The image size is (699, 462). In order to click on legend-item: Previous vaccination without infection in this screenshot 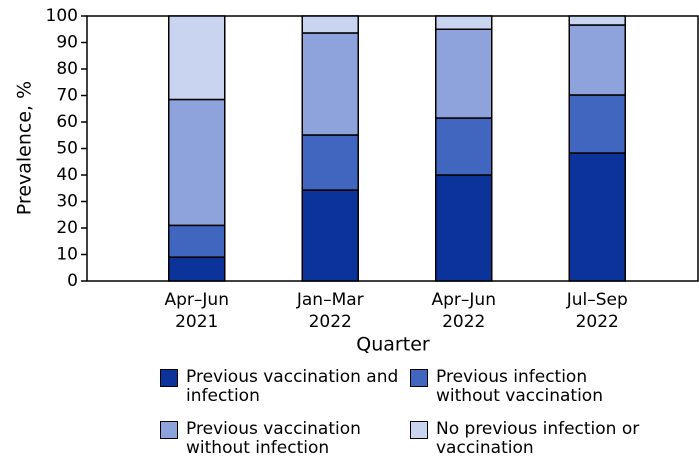, I will do `click(280, 439)`.